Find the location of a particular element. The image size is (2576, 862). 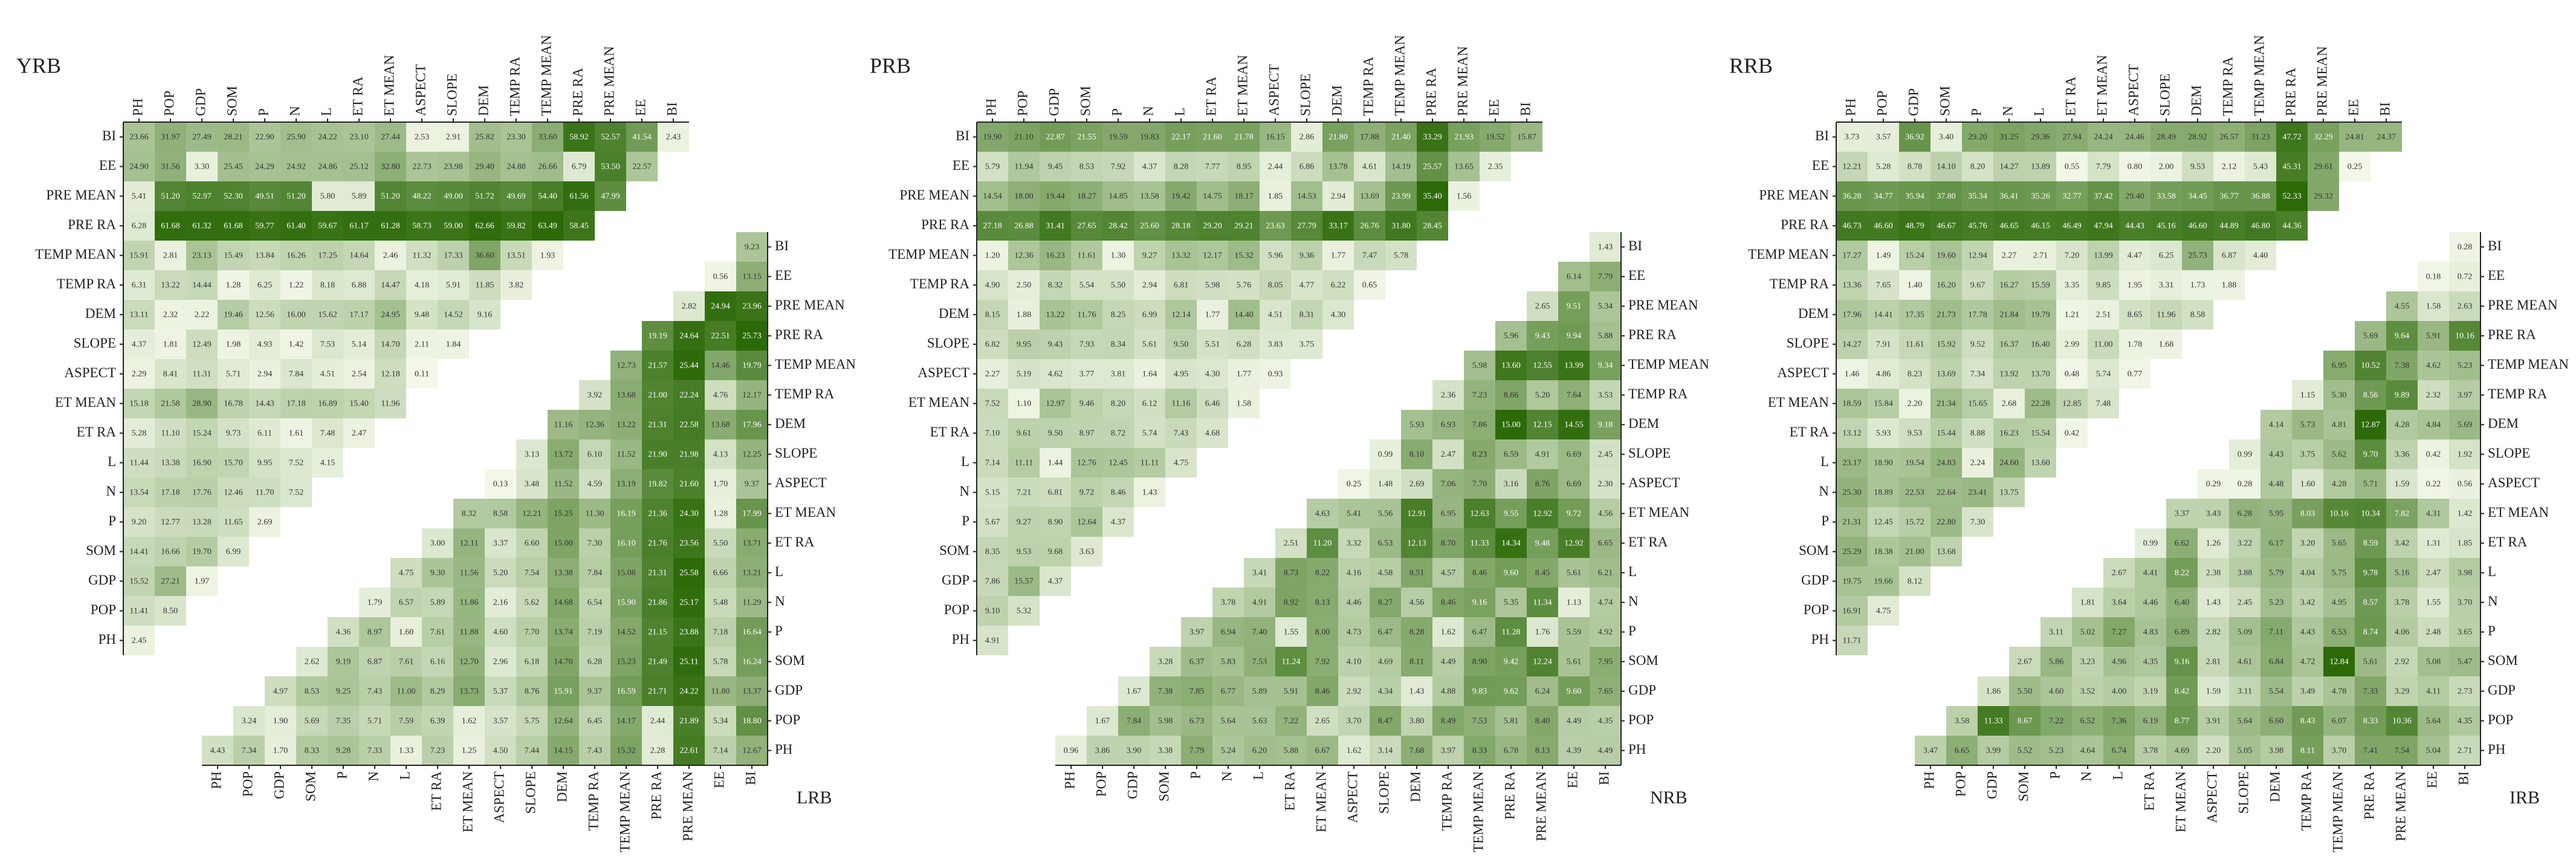

cell-label: 59.77 is located at coordinates (264, 226).